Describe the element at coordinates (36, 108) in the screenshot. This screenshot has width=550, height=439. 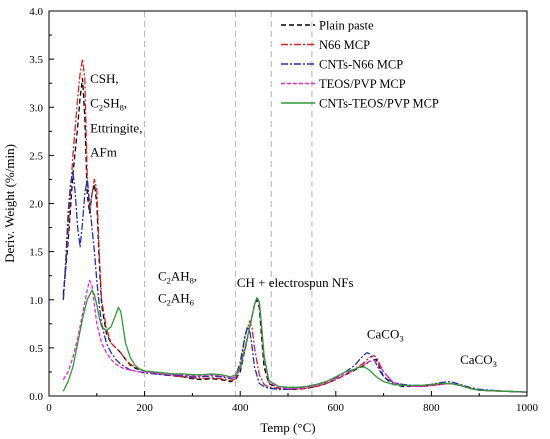
I see `y-tick-label: 3.0` at that location.